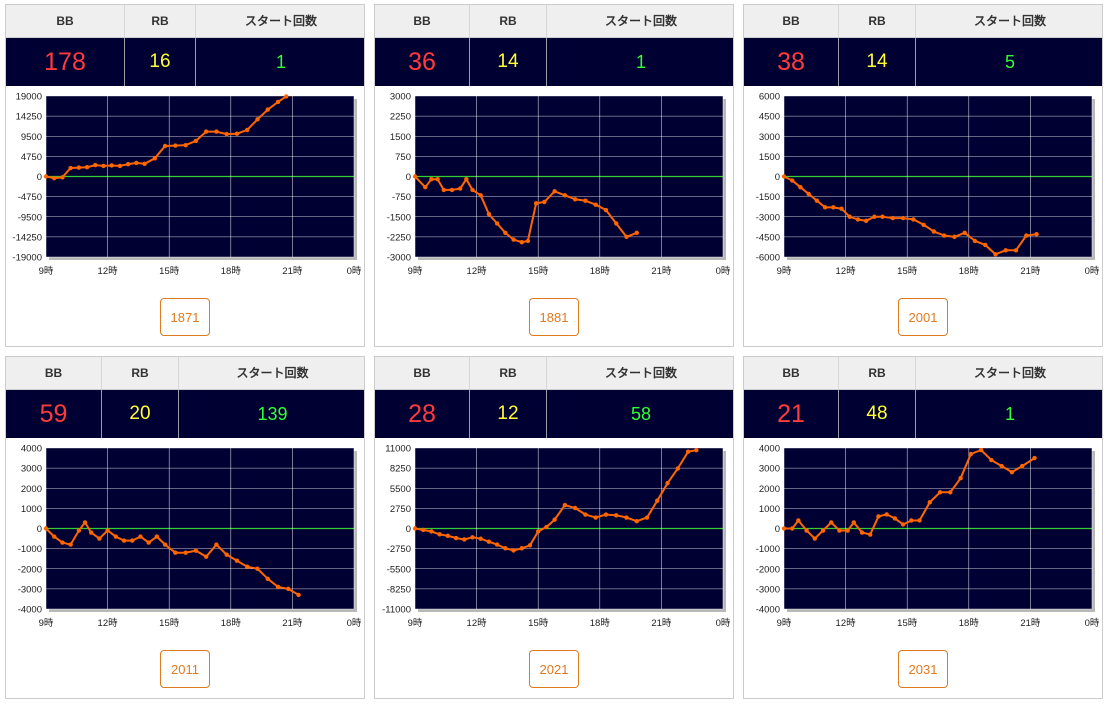 This screenshot has width=1107, height=704. I want to click on x-tick-label: 9時, so click(415, 271).